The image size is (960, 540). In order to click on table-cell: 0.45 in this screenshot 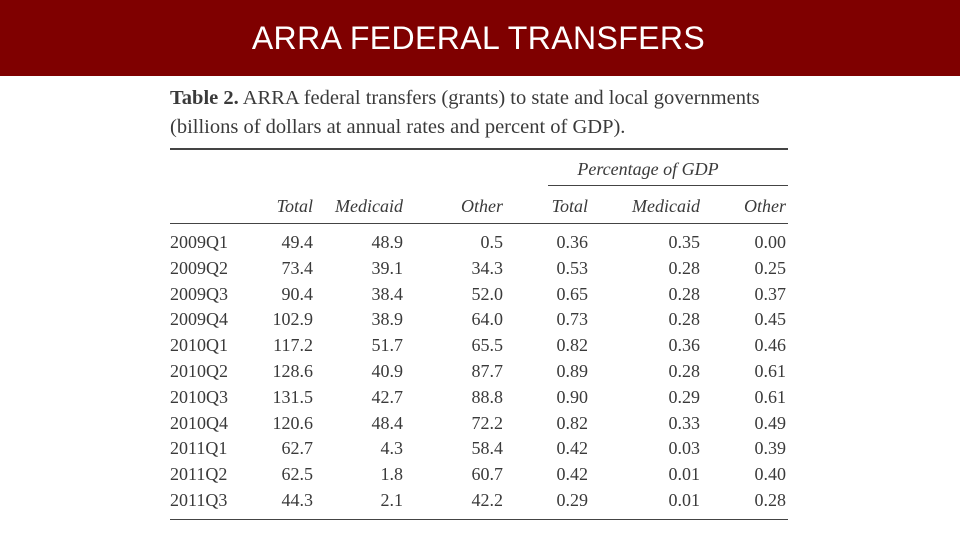, I will do `click(770, 319)`.